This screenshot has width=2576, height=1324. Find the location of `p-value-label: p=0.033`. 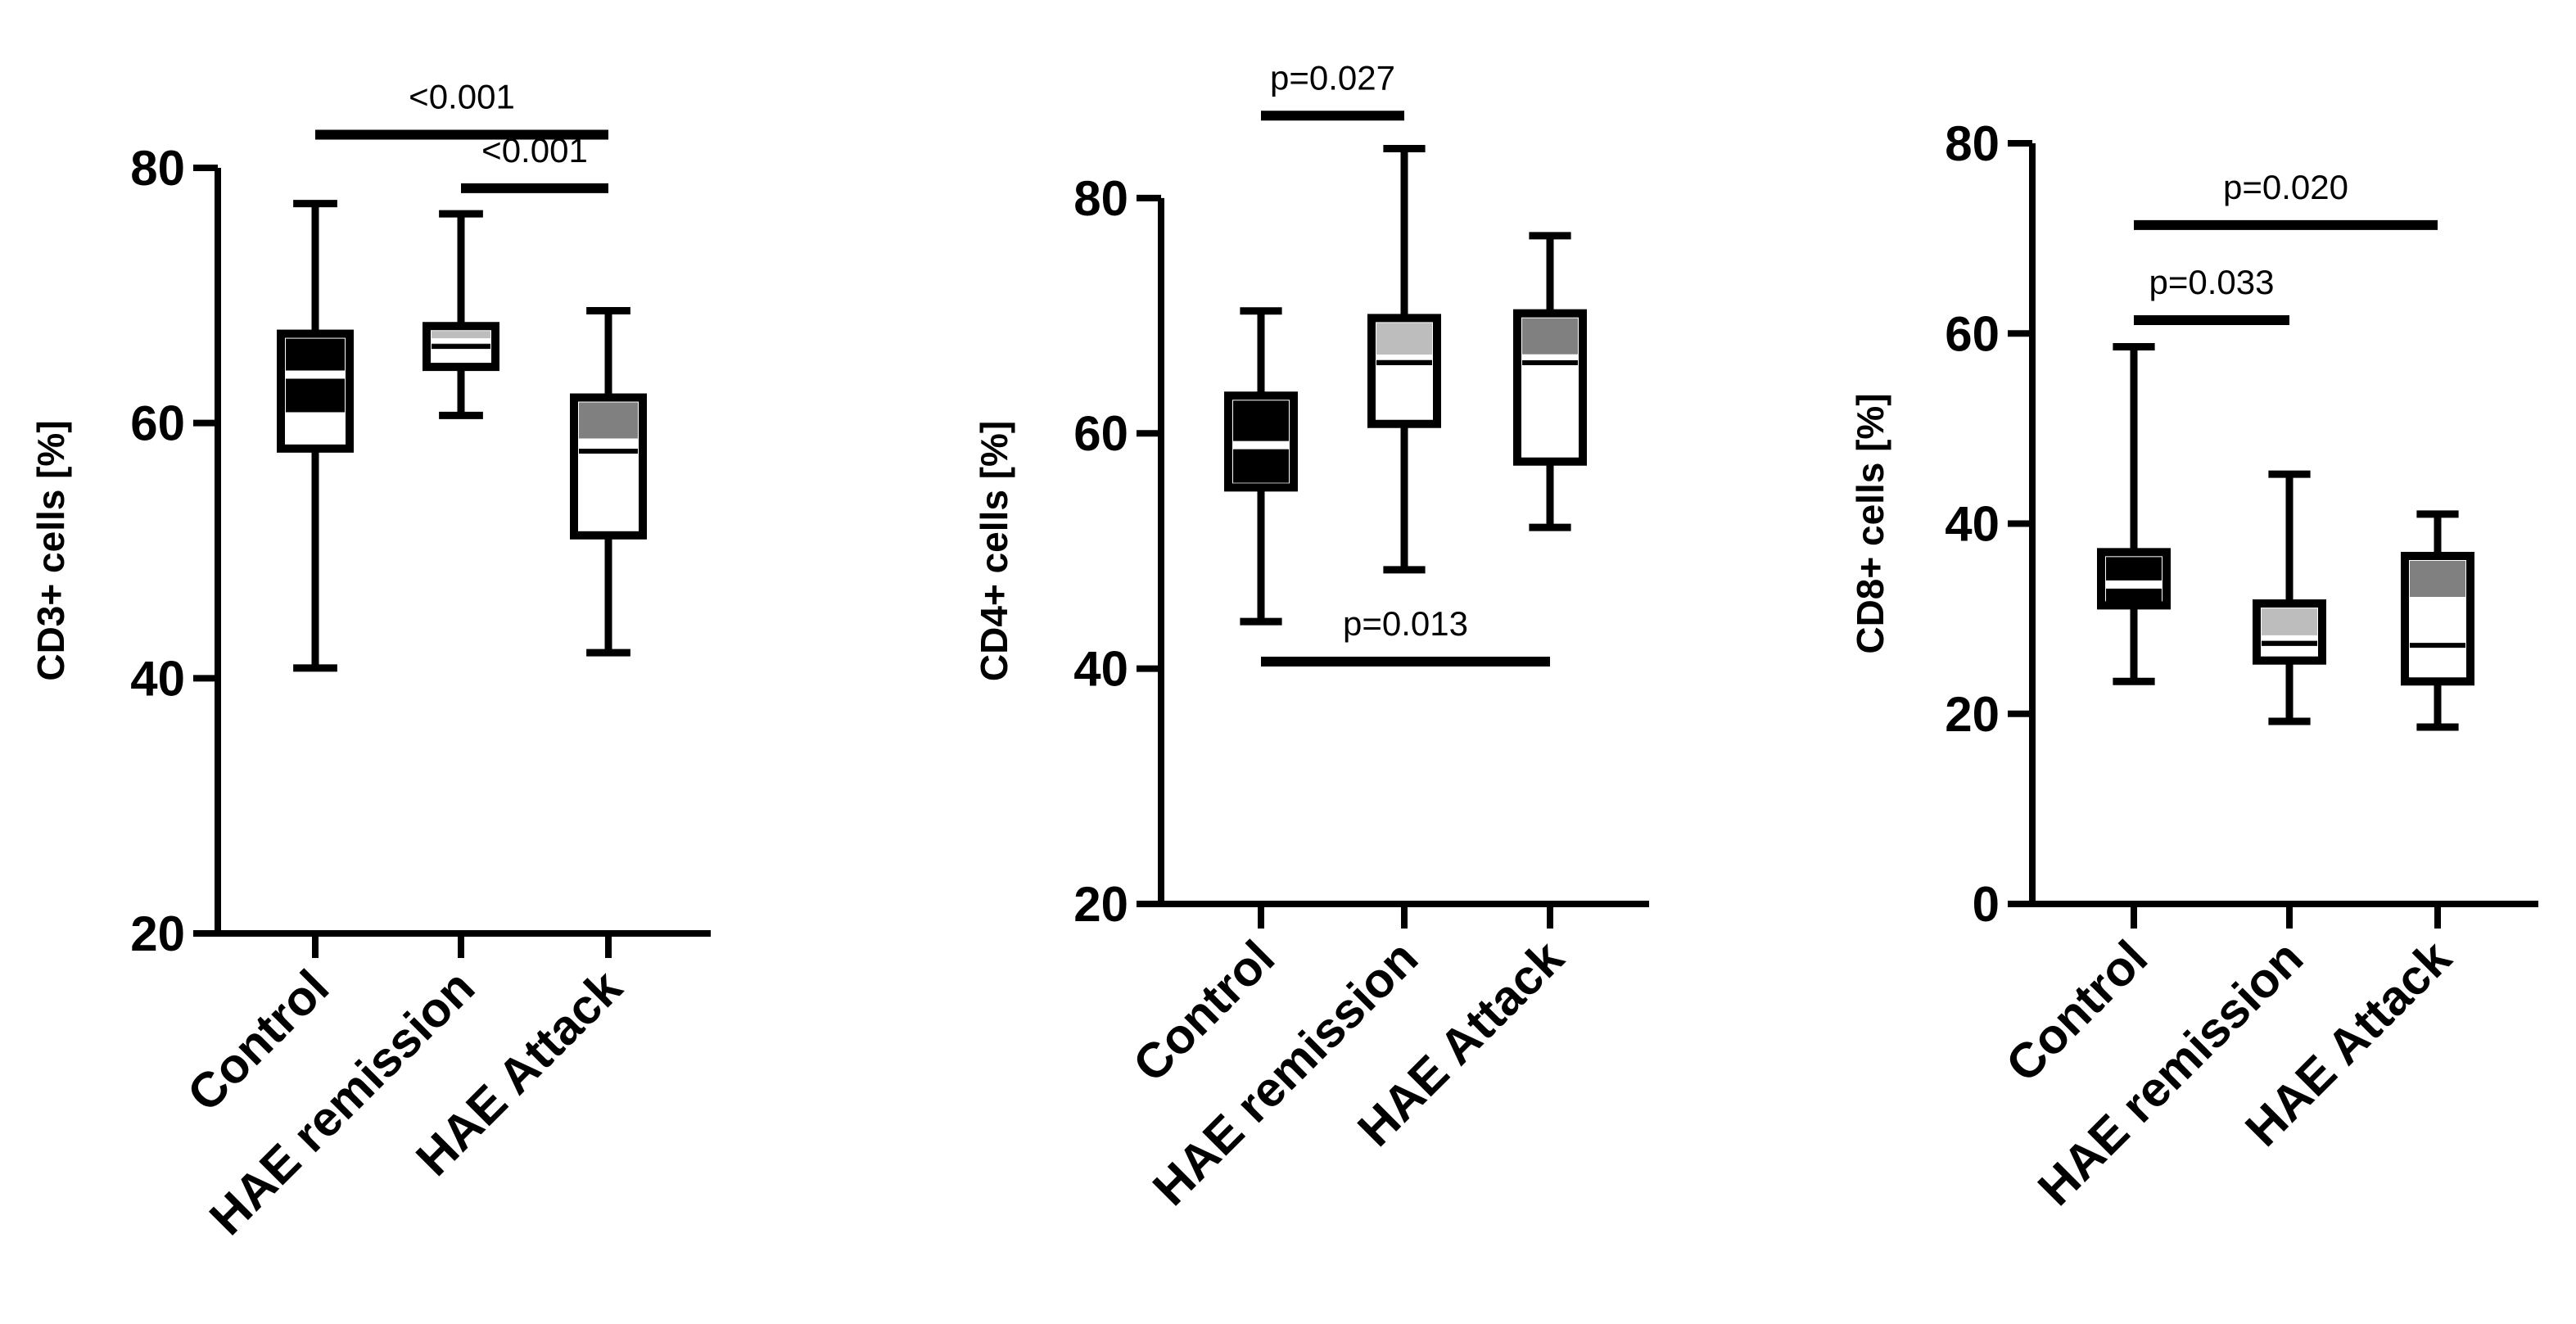

p-value-label: p=0.033 is located at coordinates (2212, 282).